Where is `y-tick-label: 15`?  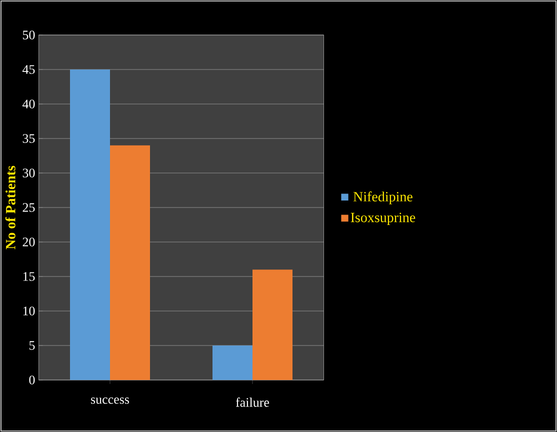 y-tick-label: 15 is located at coordinates (29, 276).